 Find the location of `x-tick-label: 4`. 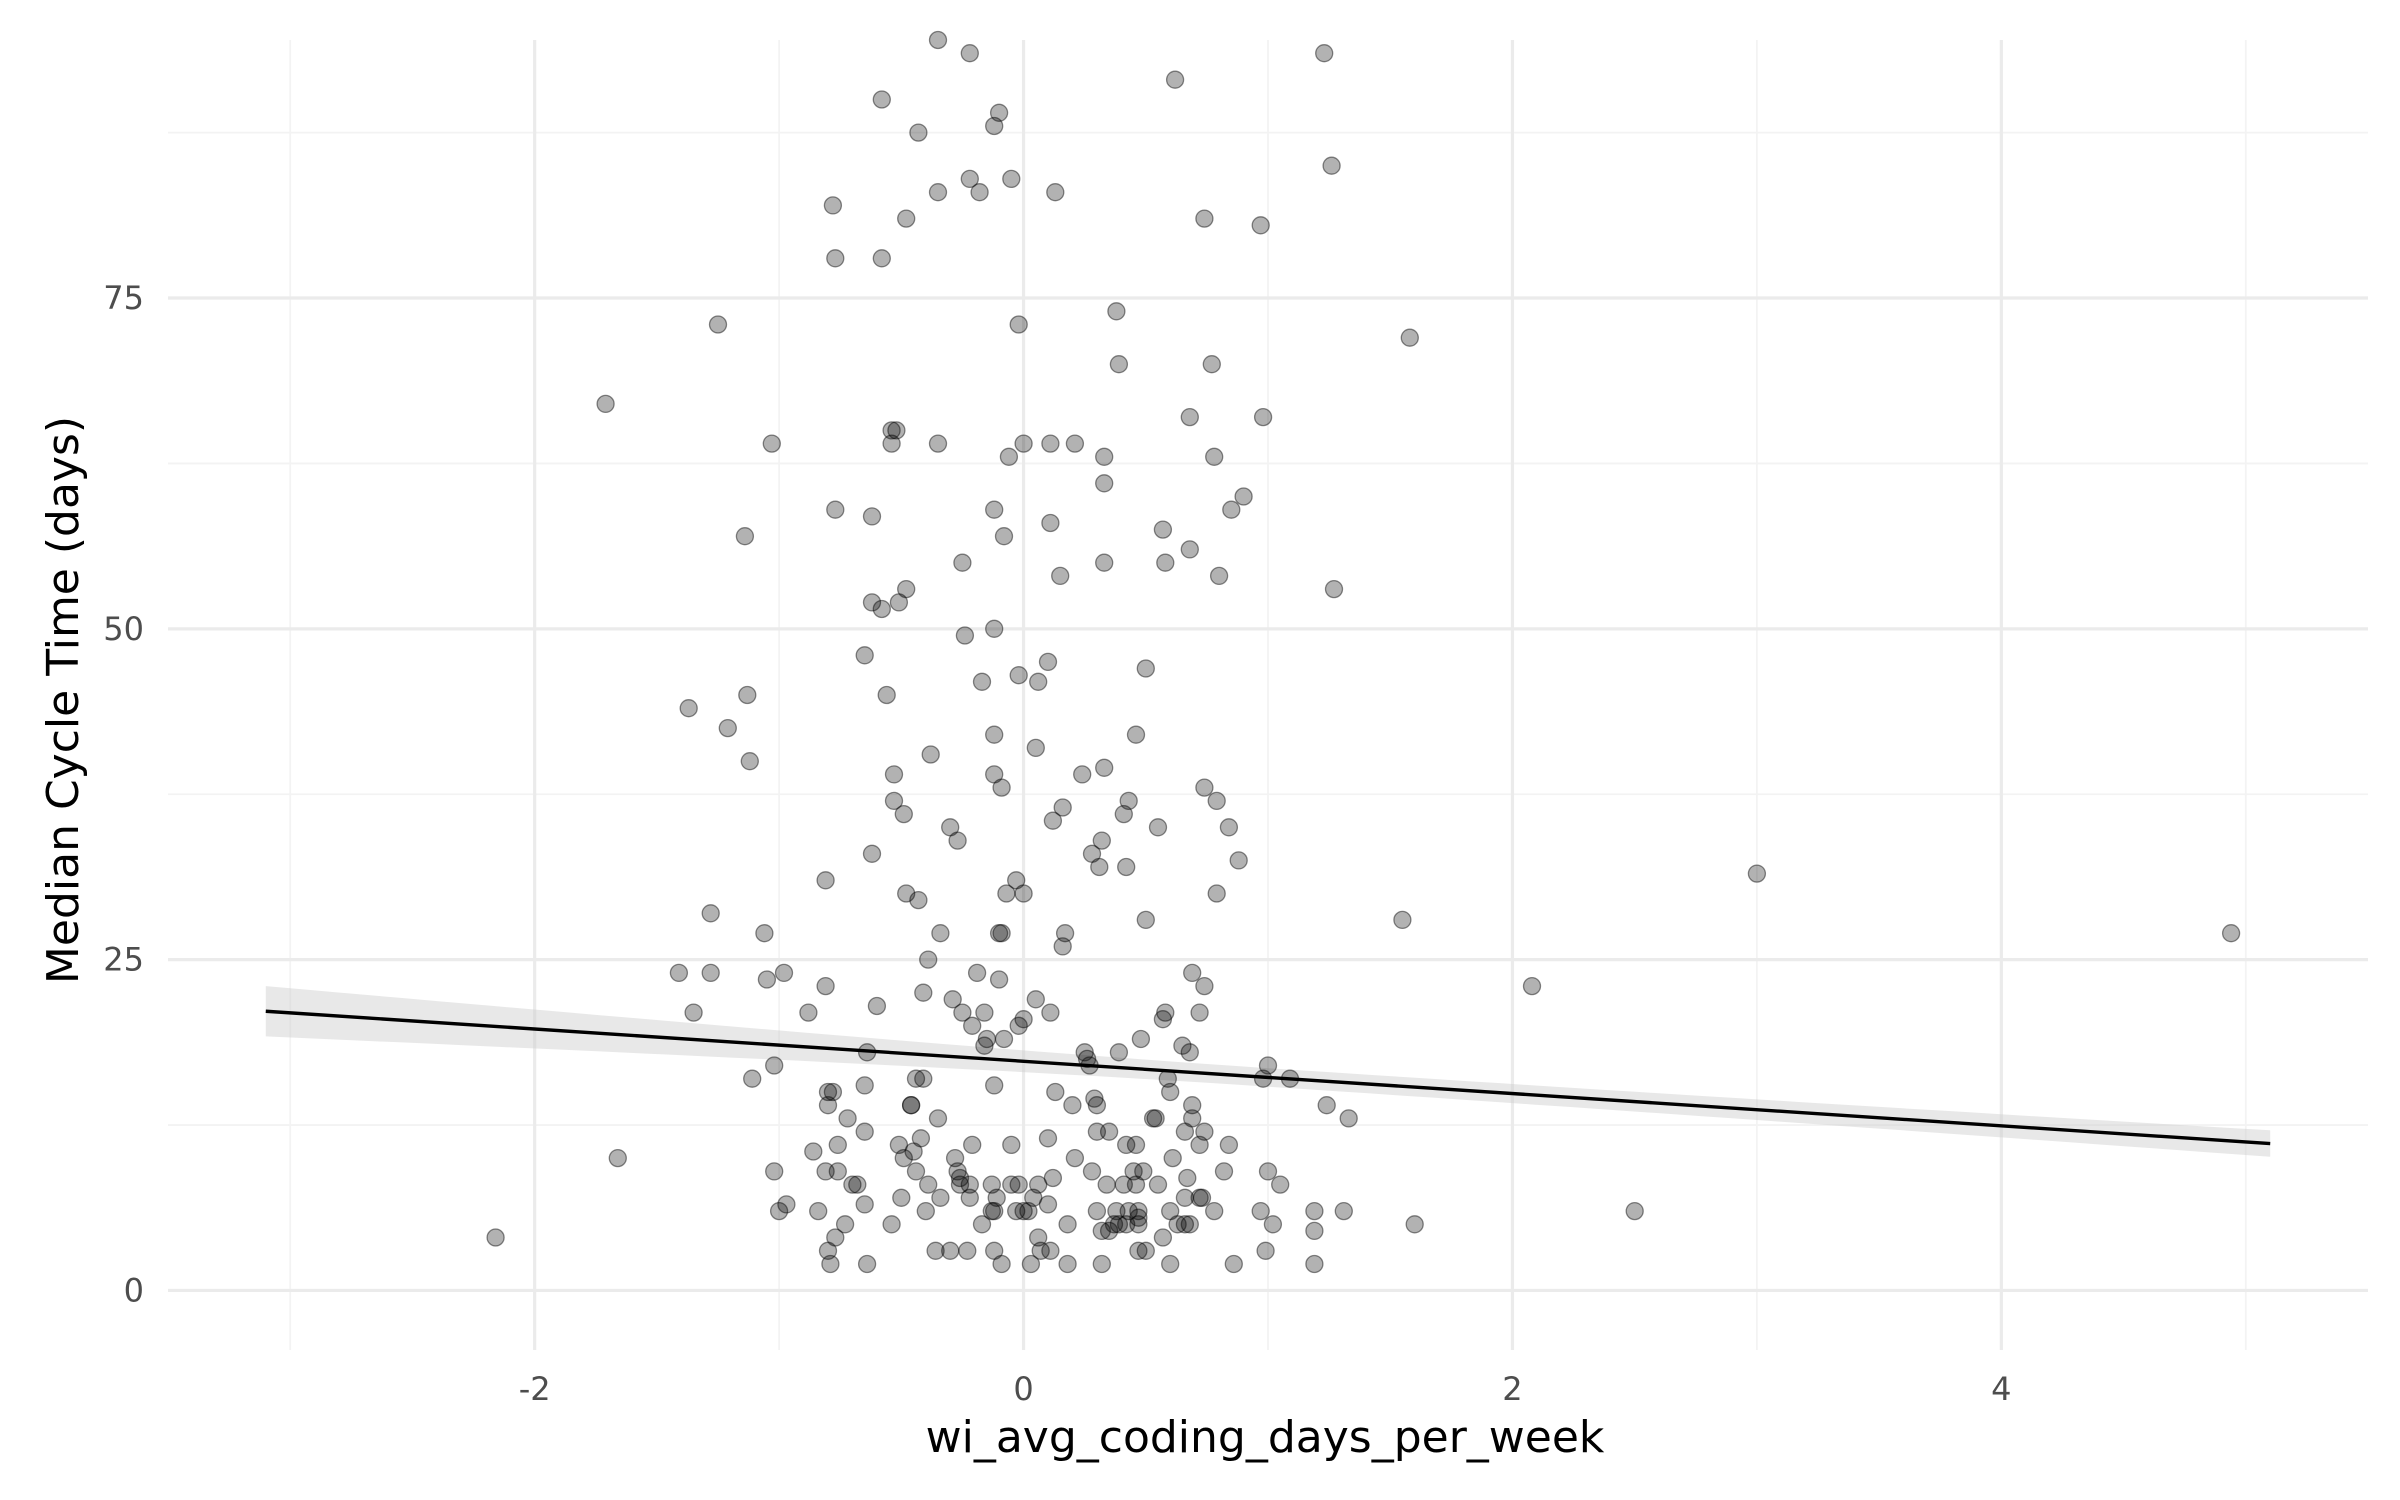

x-tick-label: 4 is located at coordinates (2001, 1389).